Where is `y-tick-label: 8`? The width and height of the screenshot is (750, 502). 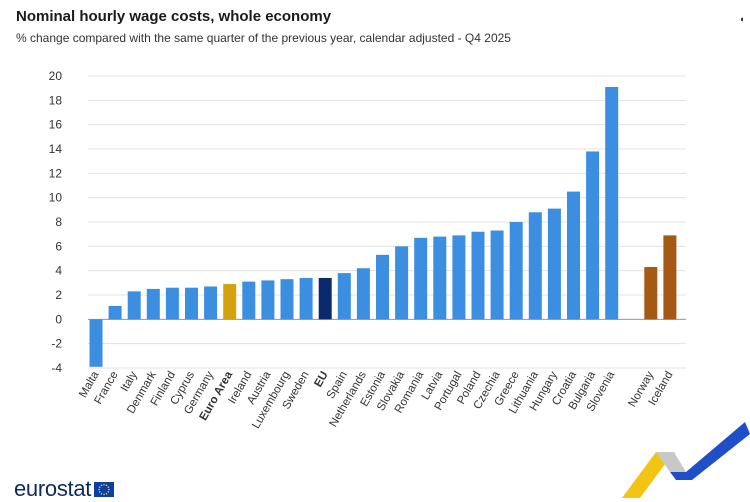 y-tick-label: 8 is located at coordinates (58, 222).